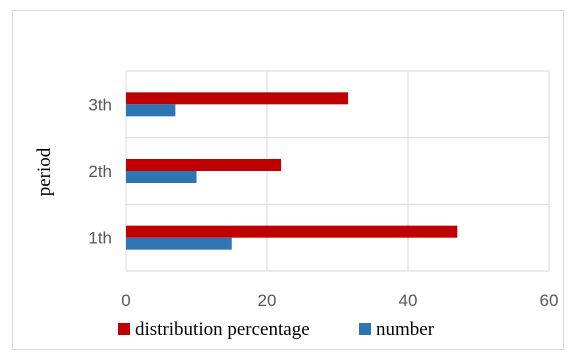 The width and height of the screenshot is (577, 363). Describe the element at coordinates (100, 104) in the screenshot. I see `y-tick-label: 3th` at that location.